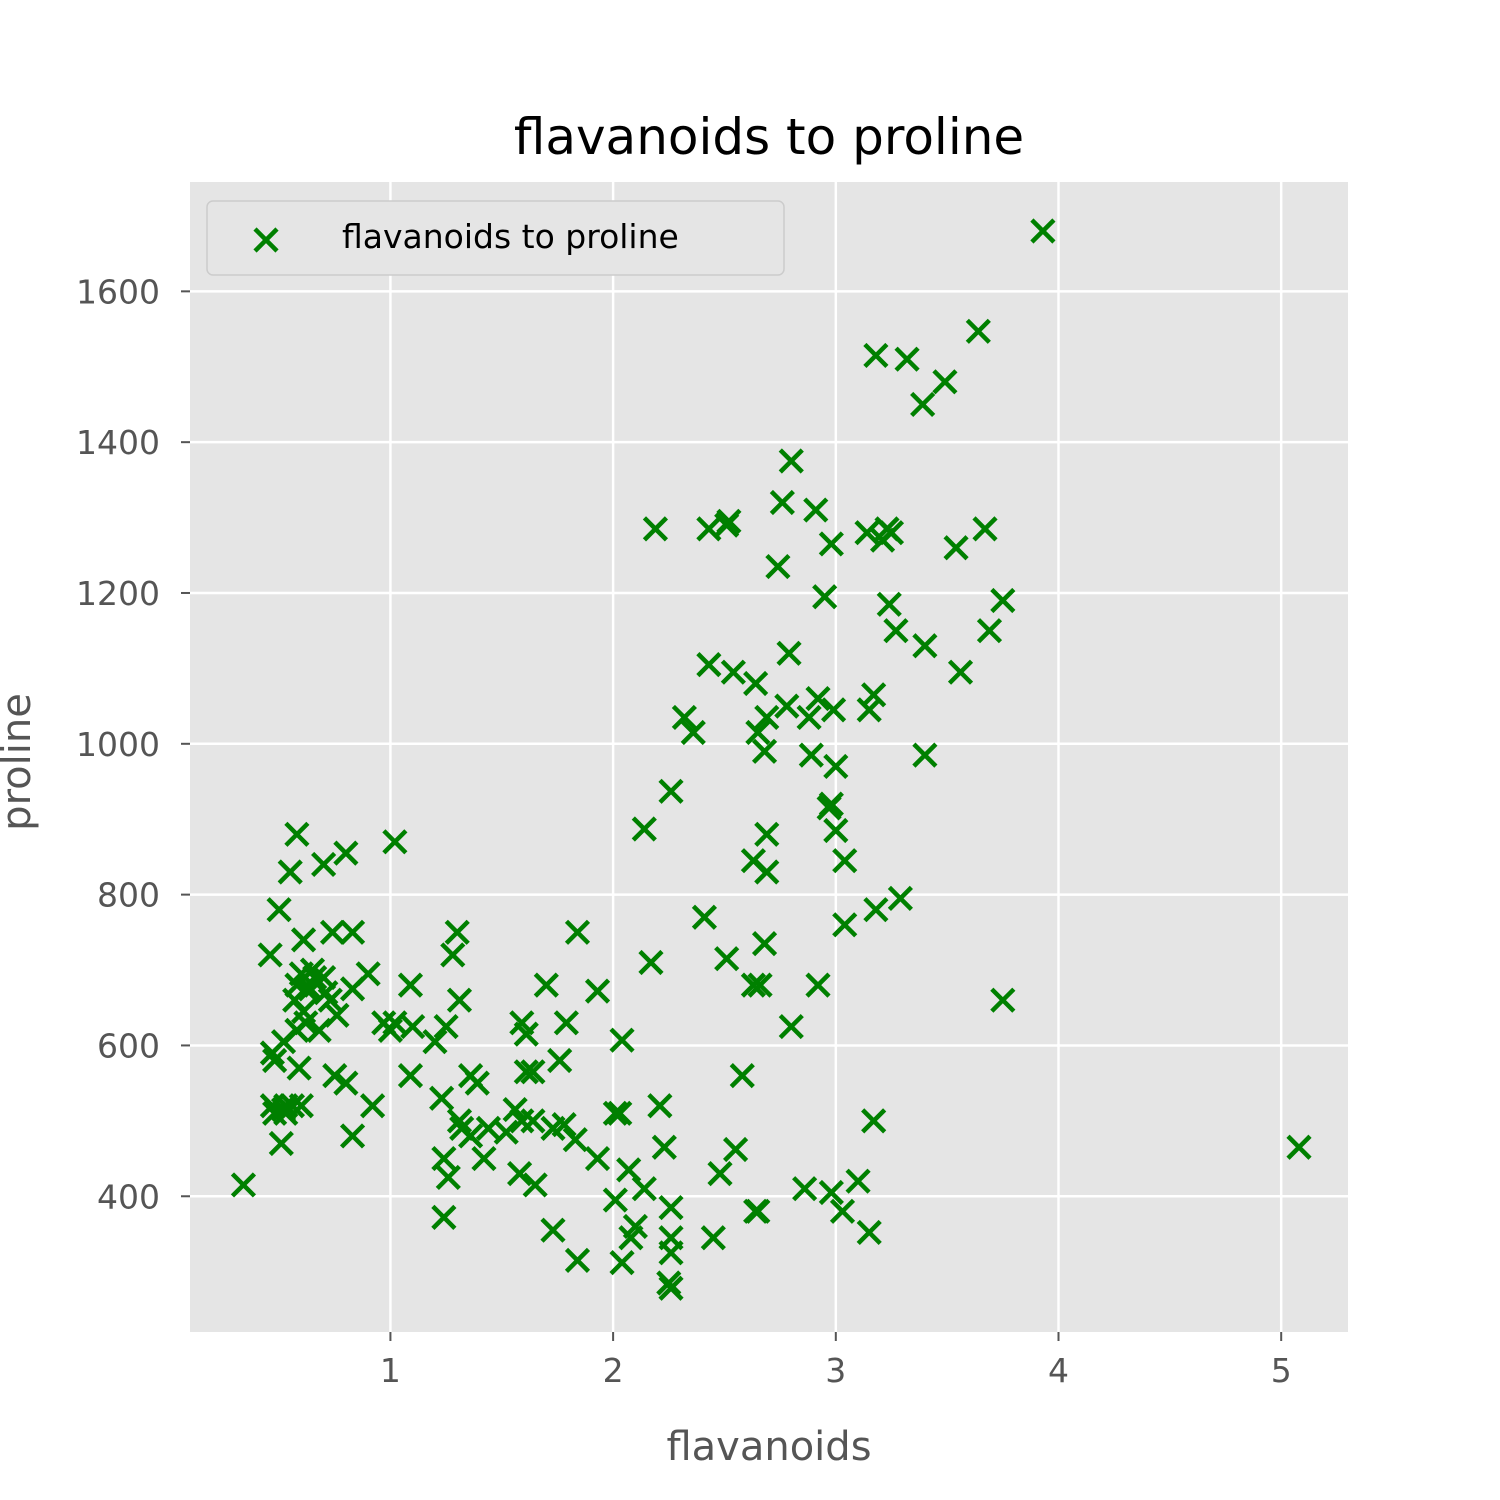 The image size is (1500, 1500). What do you see at coordinates (118, 442) in the screenshot?
I see `y-tick-label: 1400` at bounding box center [118, 442].